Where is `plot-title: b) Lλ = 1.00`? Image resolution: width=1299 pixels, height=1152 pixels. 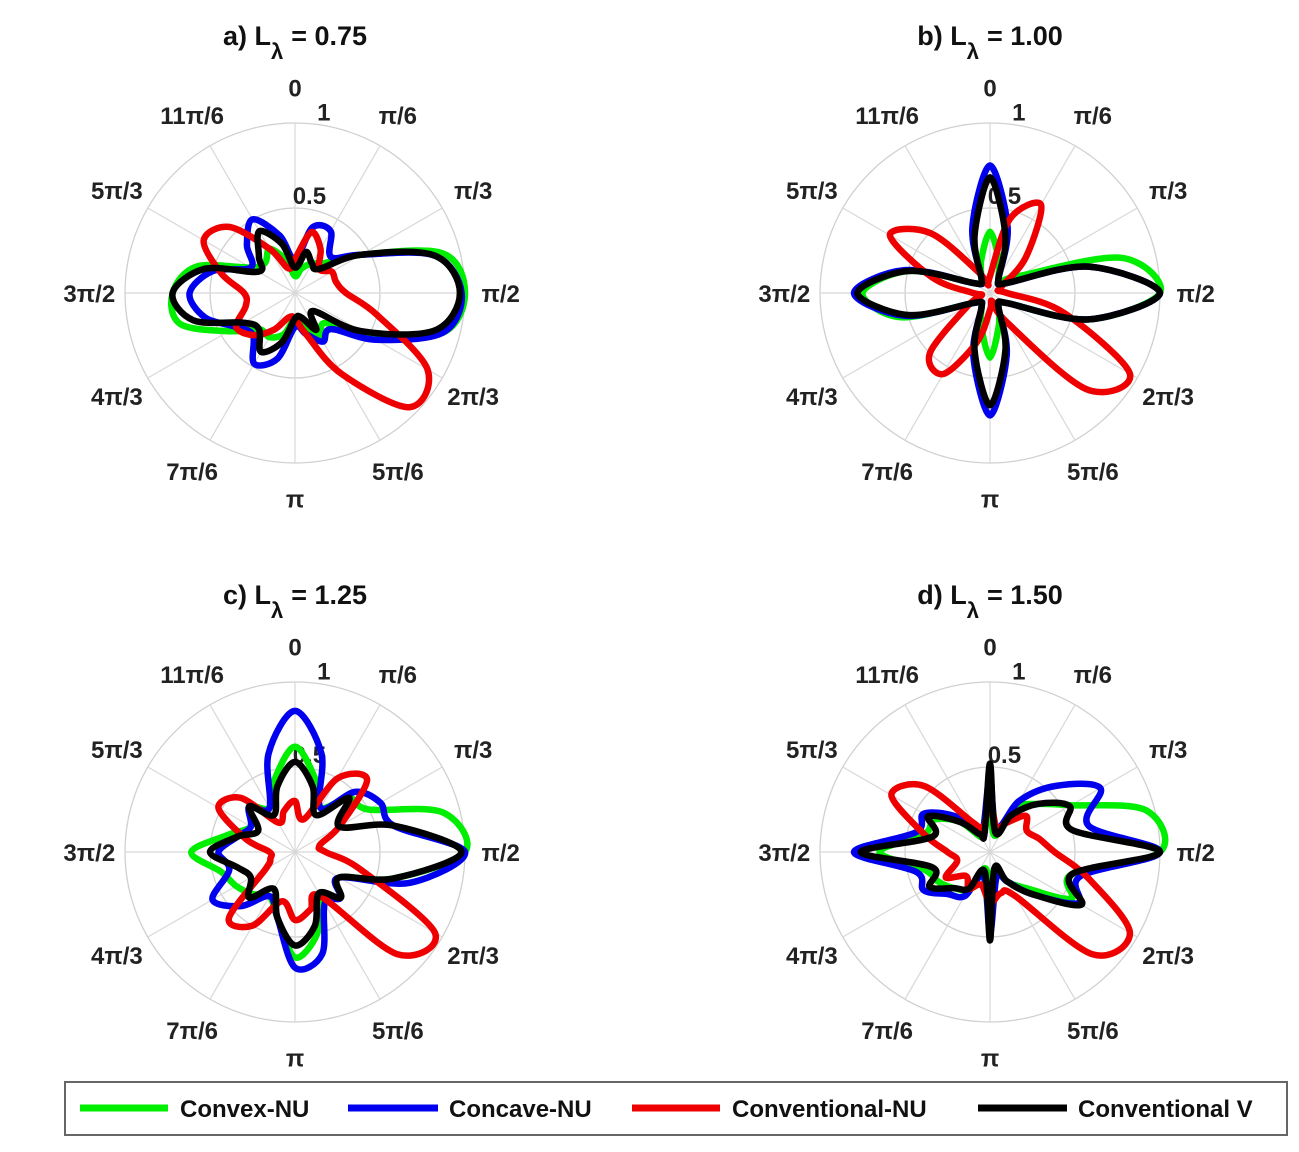
plot-title: b) Lλ = 1.00 is located at coordinates (990, 42).